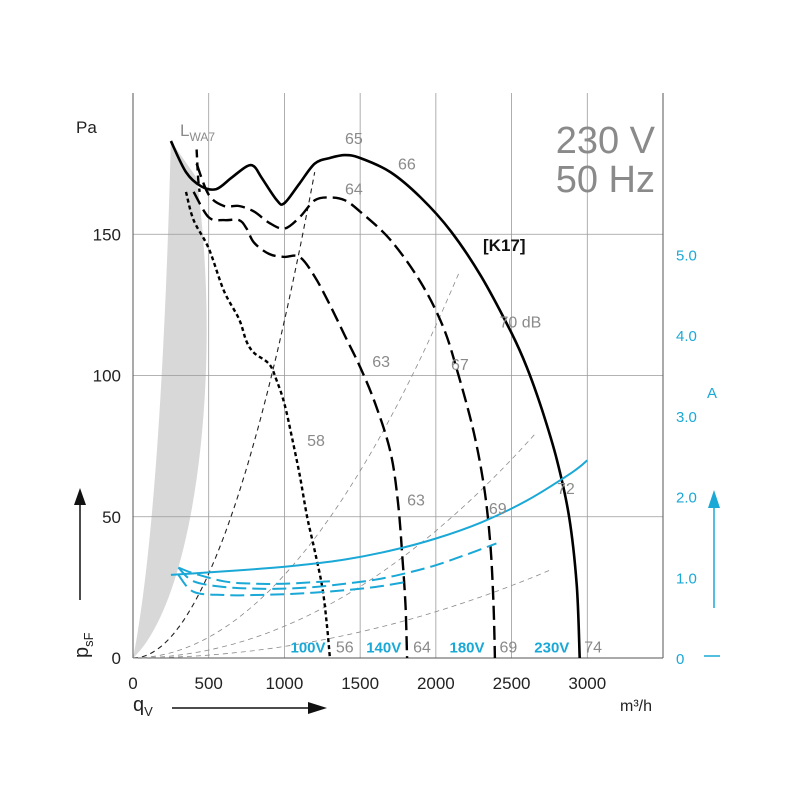 Image resolution: width=800 pixels, height=800 pixels. I want to click on pressure-curve-100V, so click(258, 425).